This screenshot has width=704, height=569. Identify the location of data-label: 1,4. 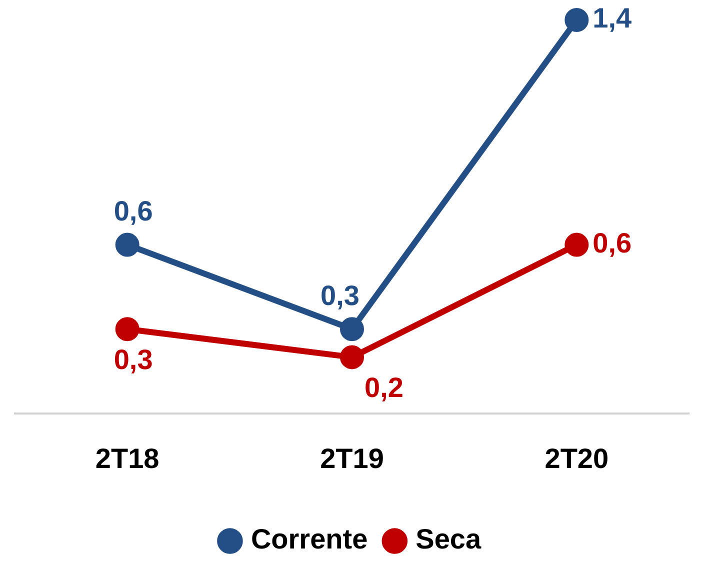
(612, 18).